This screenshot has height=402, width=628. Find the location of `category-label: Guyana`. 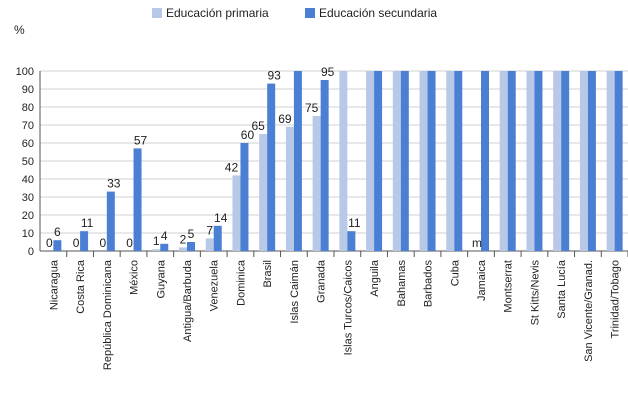

category-label: Guyana is located at coordinates (161, 278).